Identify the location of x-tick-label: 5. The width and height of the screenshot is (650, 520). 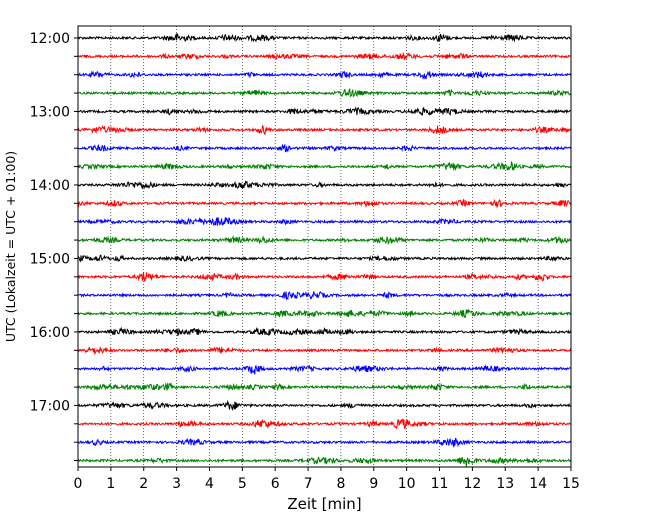
(242, 484).